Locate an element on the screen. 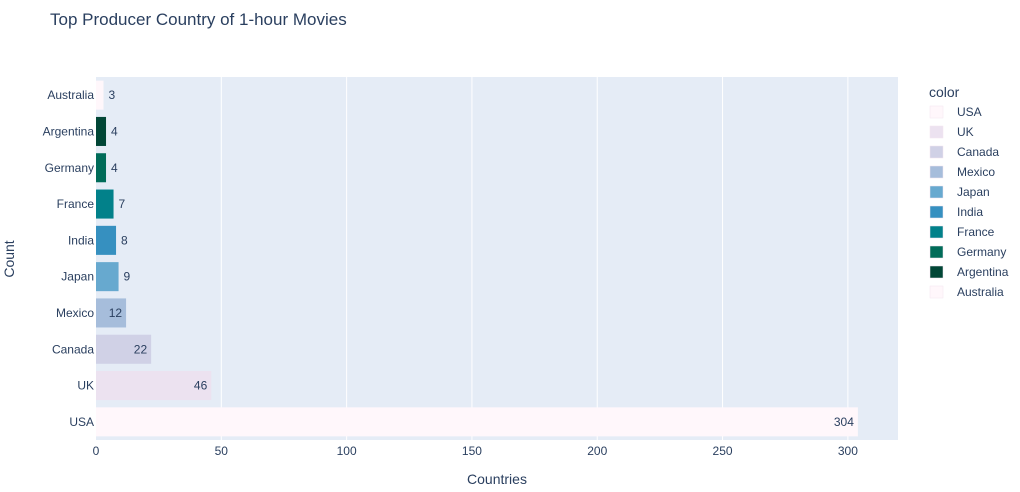 The height and width of the screenshot is (492, 1020). legend-swatch-uk is located at coordinates (936, 132).